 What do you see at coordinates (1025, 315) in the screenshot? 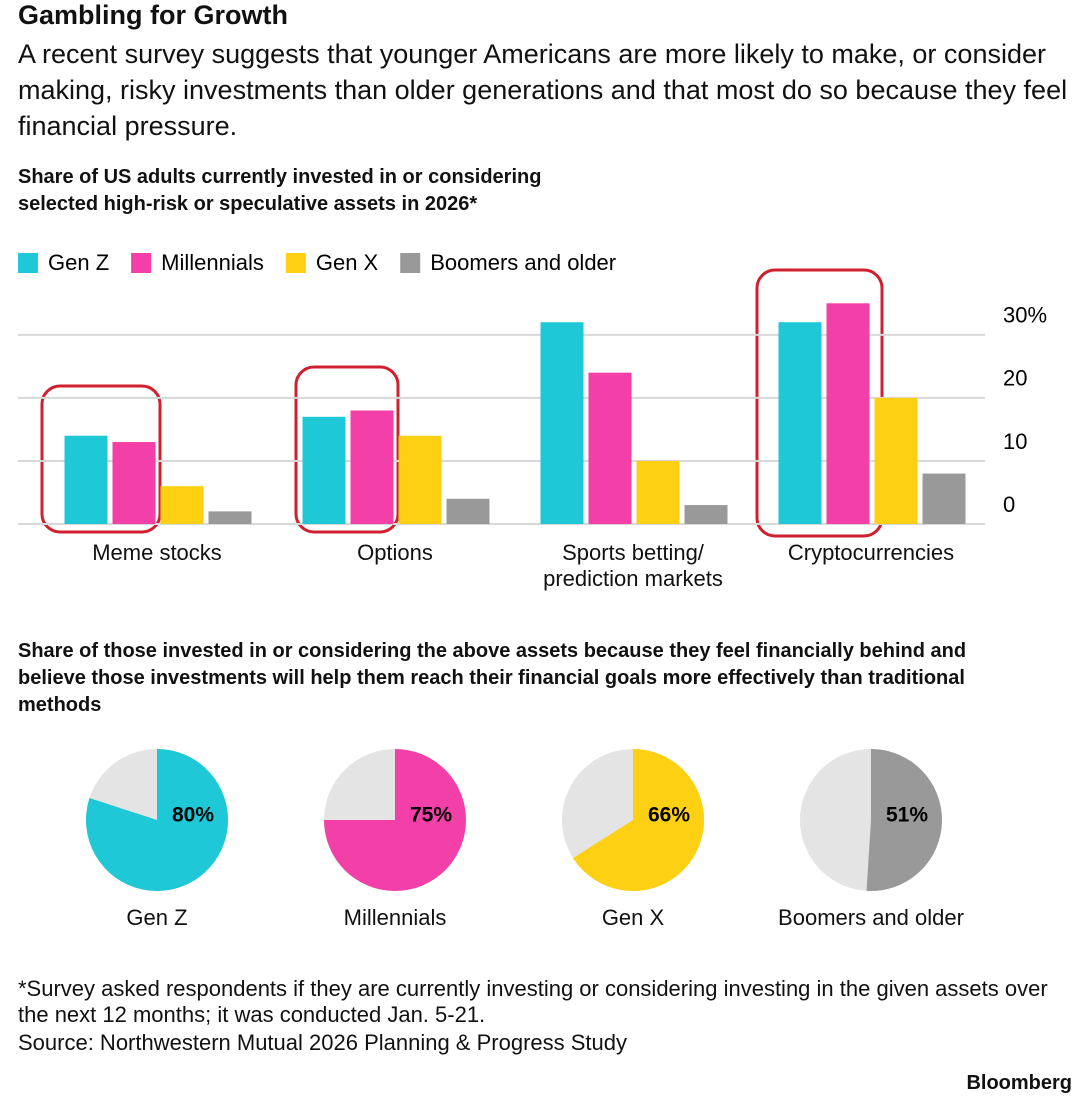
I see `y-tick-label: 30%` at bounding box center [1025, 315].